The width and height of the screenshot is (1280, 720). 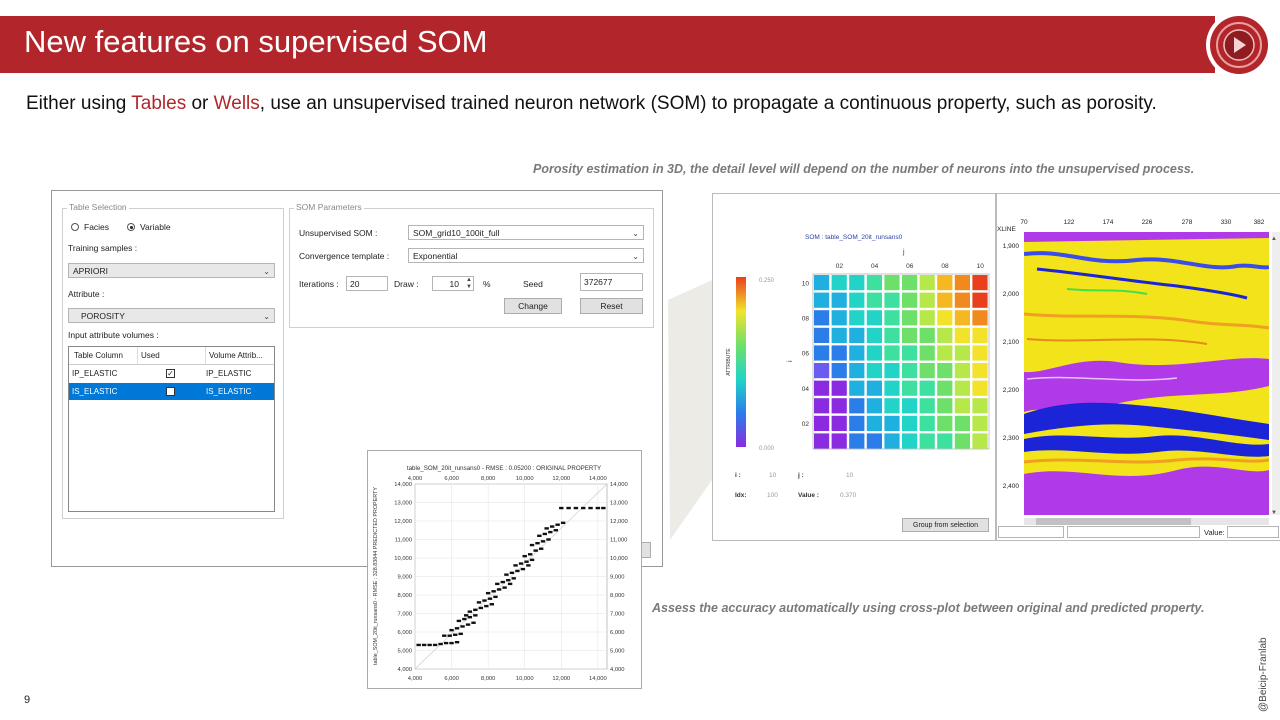 I want to click on attribute-select: POROSITY ⌄, so click(x=171, y=315).